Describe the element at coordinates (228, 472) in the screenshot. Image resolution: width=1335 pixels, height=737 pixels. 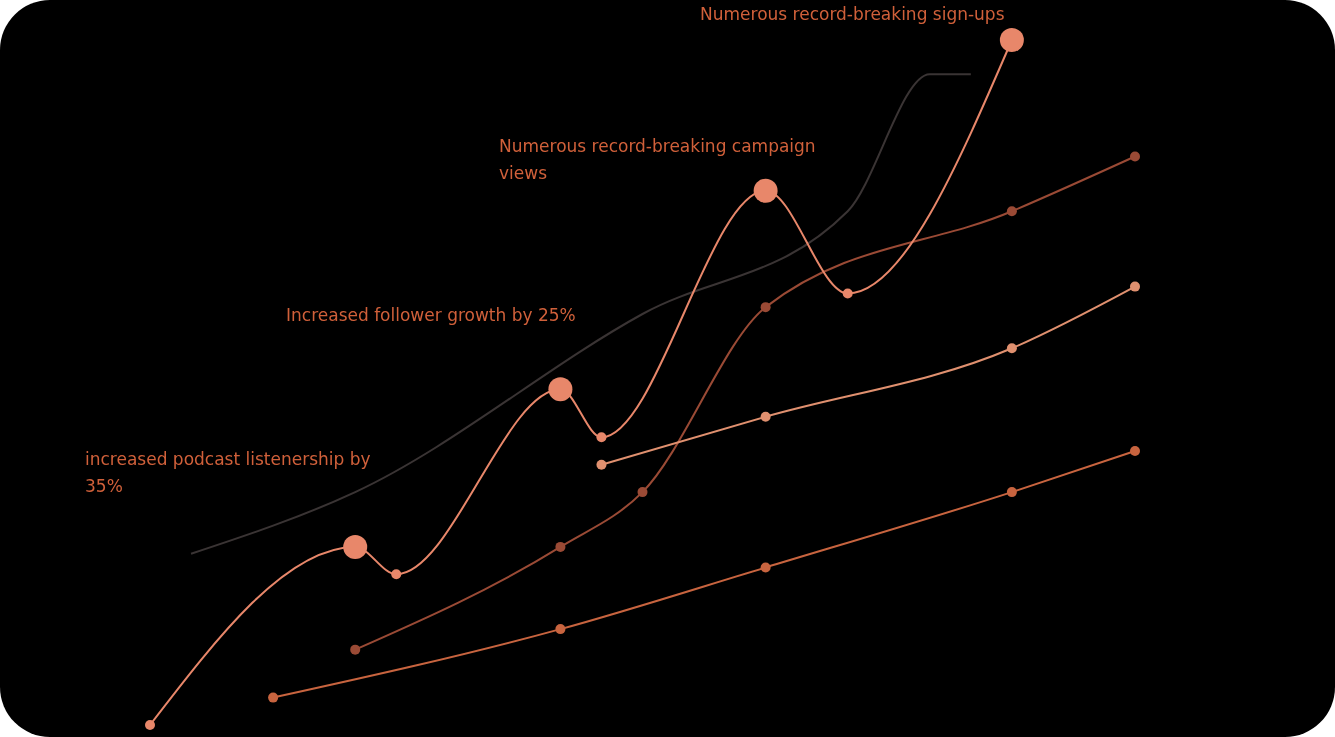
I see `annotation: increased podcast listenership by 35%` at that location.